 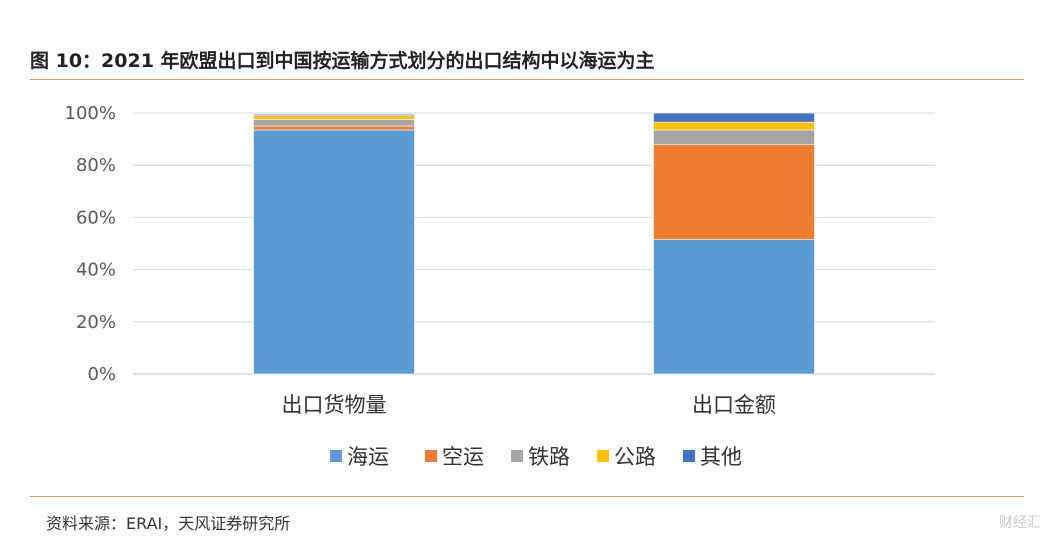 I want to click on y-tick-label: 100%, so click(x=90, y=113).